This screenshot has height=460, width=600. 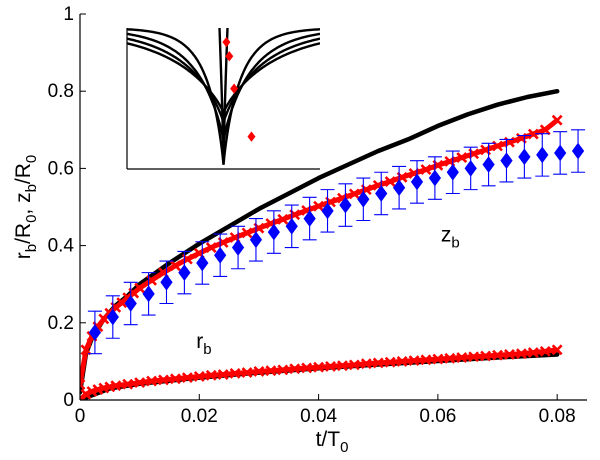 I want to click on y-tick-label: 0.6, so click(x=61, y=168).